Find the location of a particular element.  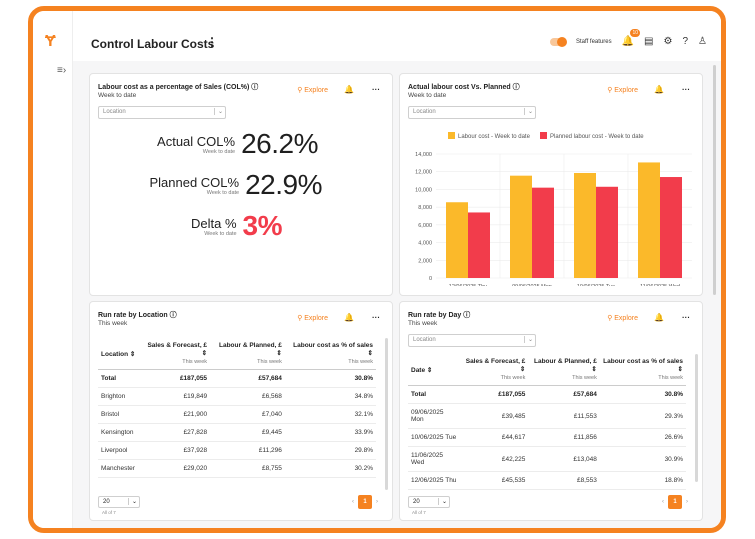

table-cell: £8,755 is located at coordinates (247, 468).